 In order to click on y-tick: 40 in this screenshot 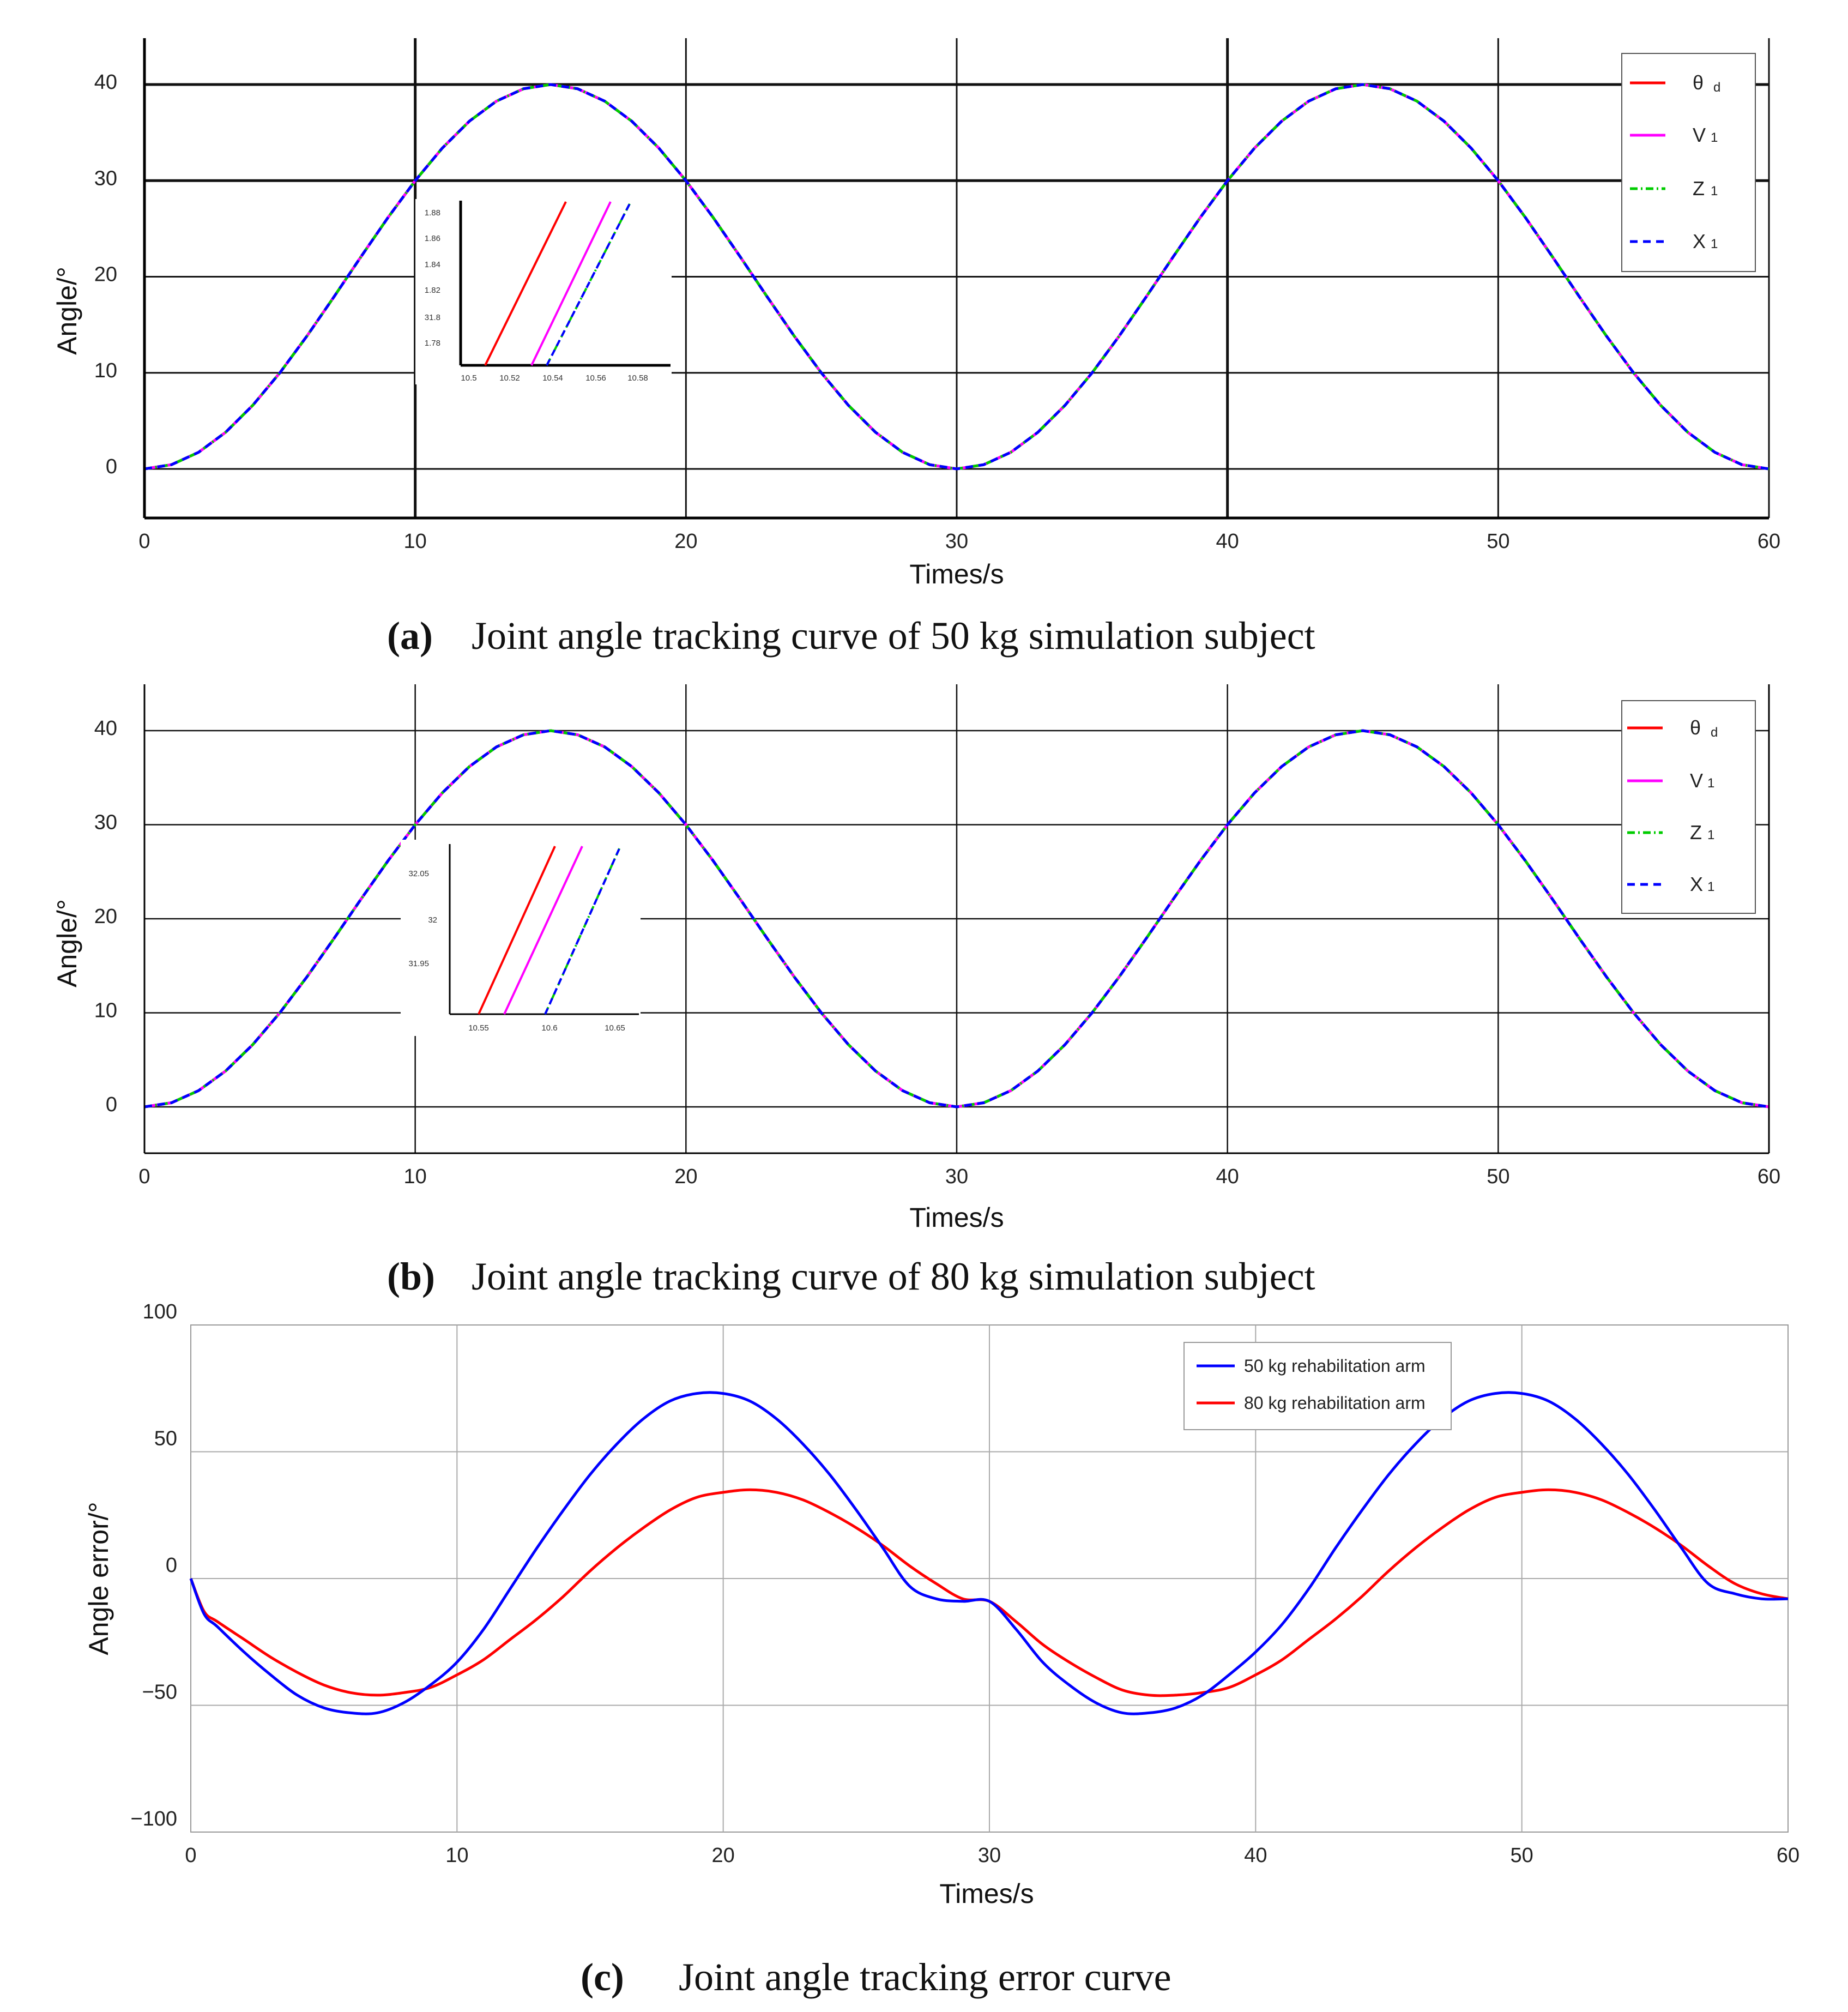, I will do `click(106, 82)`.